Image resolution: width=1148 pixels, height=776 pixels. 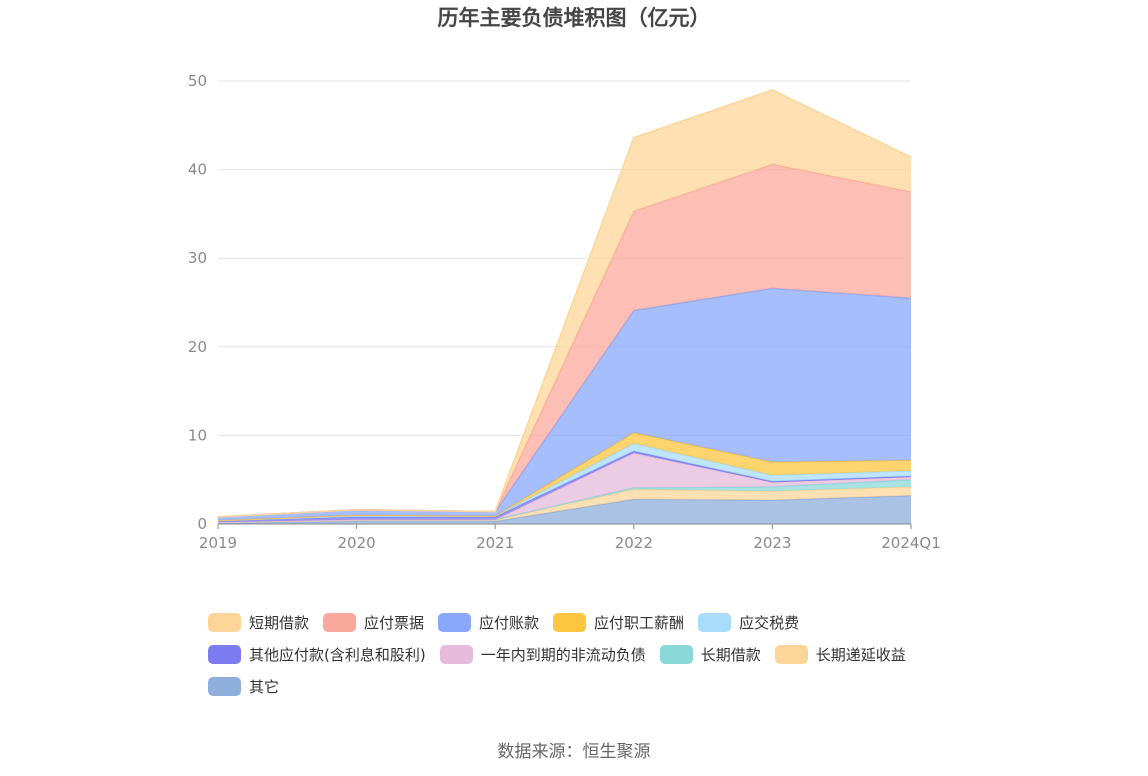 I want to click on legend-item: 一年内到期的非流动负债, so click(x=542, y=654).